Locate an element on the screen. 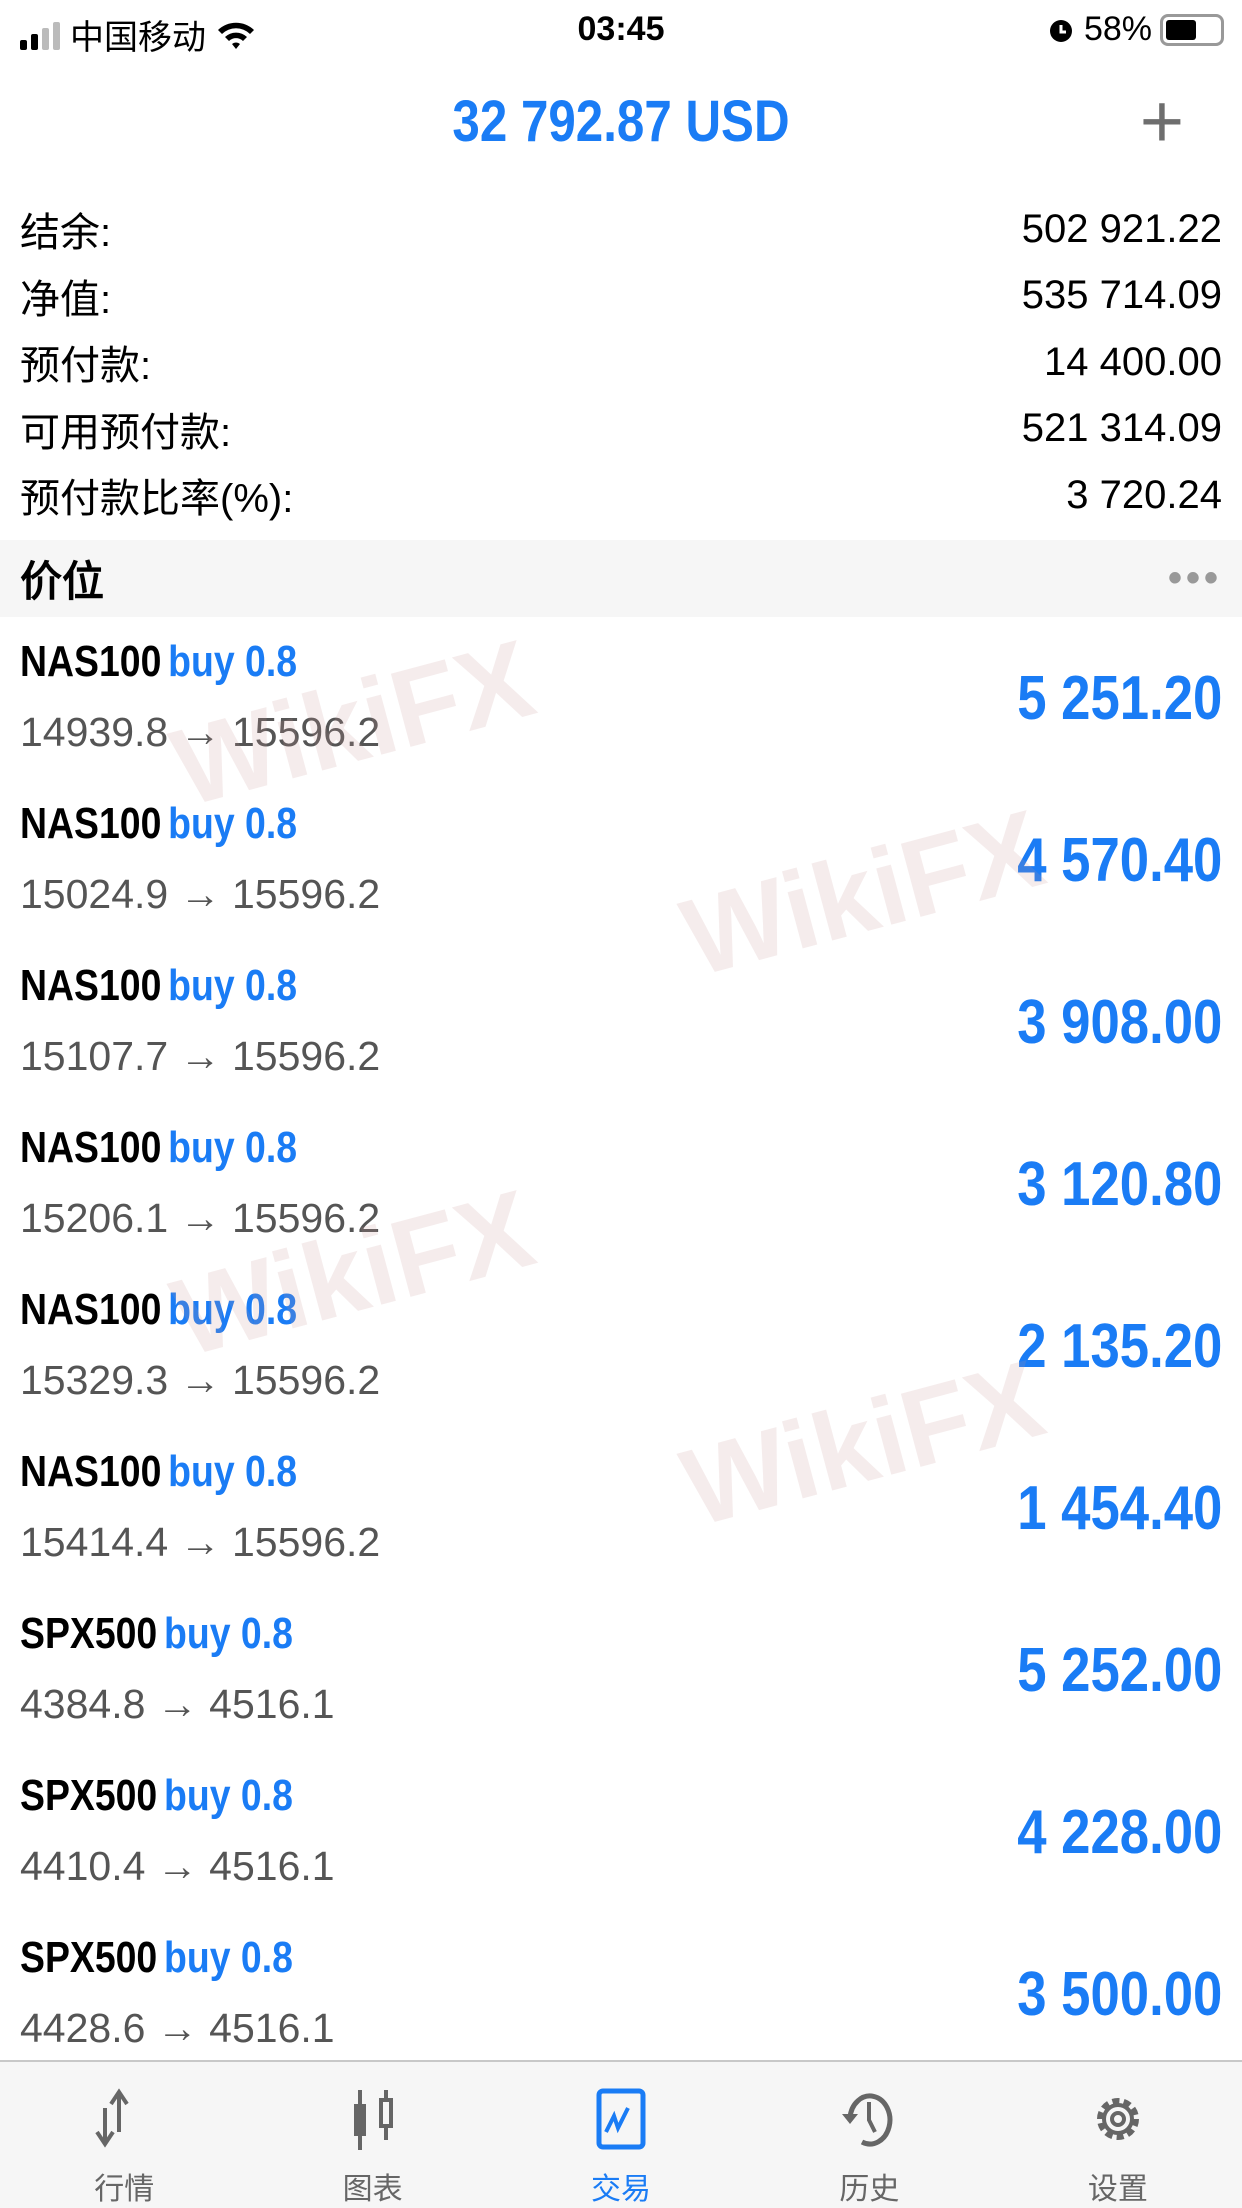  tab-quotes: 行情 is located at coordinates (124, 2135).